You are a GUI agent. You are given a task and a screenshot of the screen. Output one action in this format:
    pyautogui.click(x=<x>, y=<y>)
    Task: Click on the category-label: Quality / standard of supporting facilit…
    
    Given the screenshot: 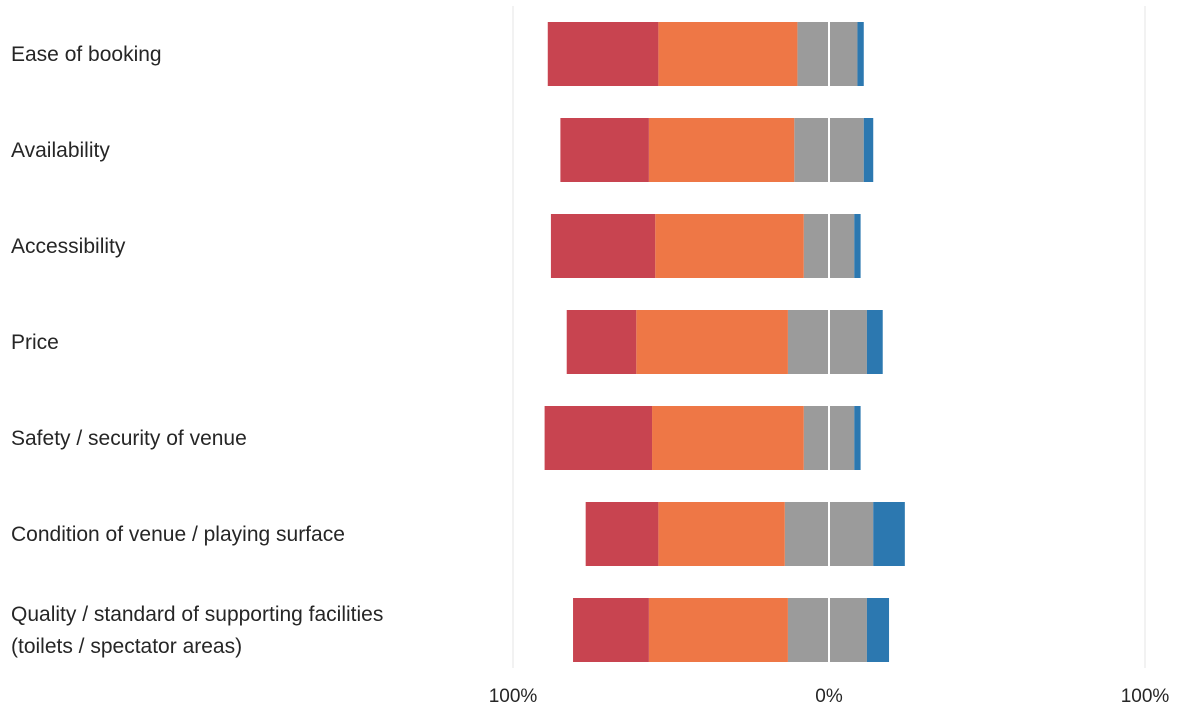 What is the action you would take?
    pyautogui.click(x=197, y=614)
    